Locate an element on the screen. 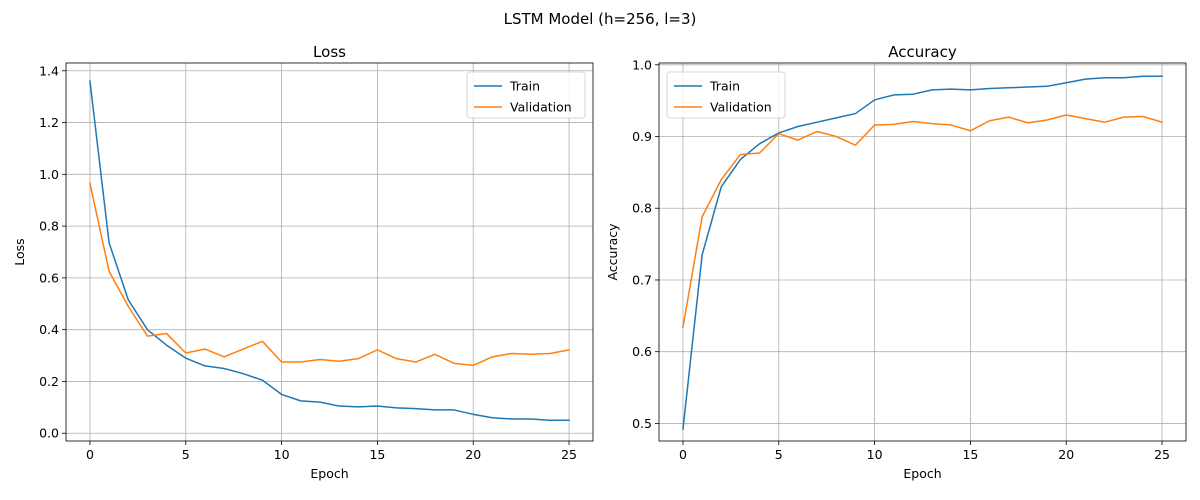 The width and height of the screenshot is (1200, 500). y-tick-label: 0.7 is located at coordinates (642, 279).